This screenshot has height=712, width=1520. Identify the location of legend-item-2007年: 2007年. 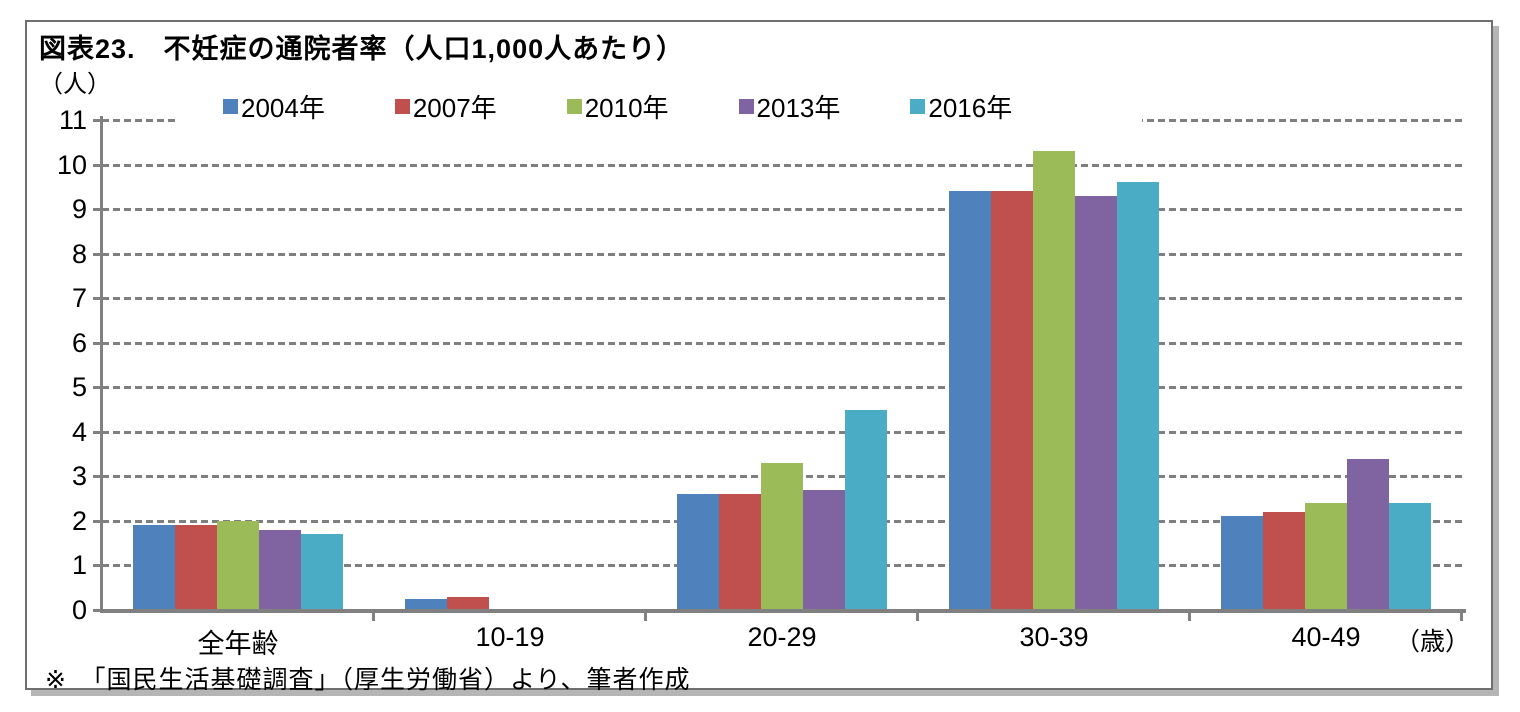
(445, 106).